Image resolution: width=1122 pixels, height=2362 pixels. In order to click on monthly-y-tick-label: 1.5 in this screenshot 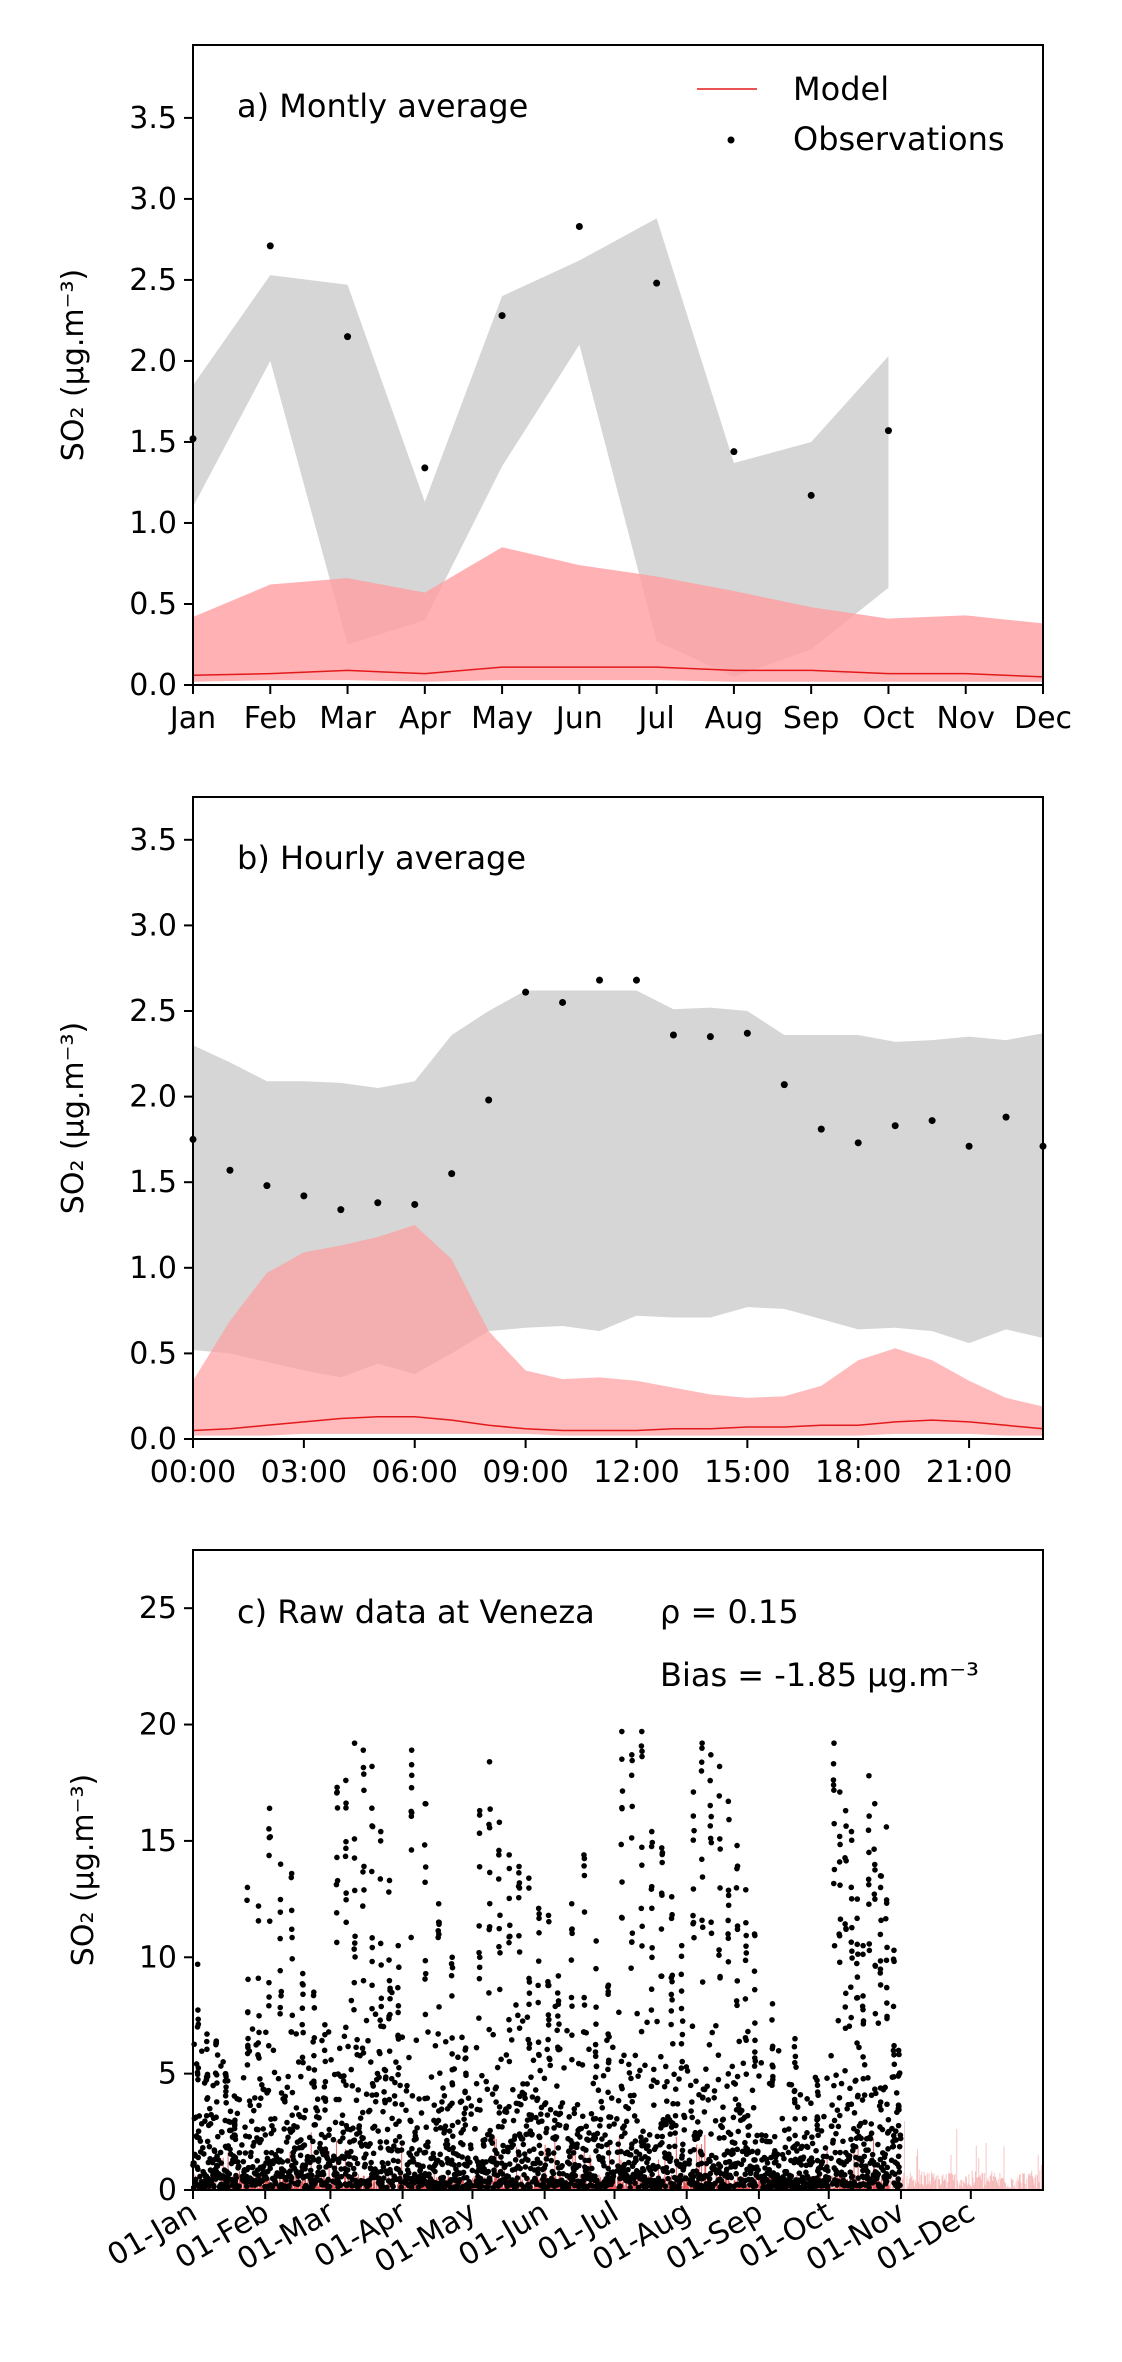, I will do `click(153, 442)`.